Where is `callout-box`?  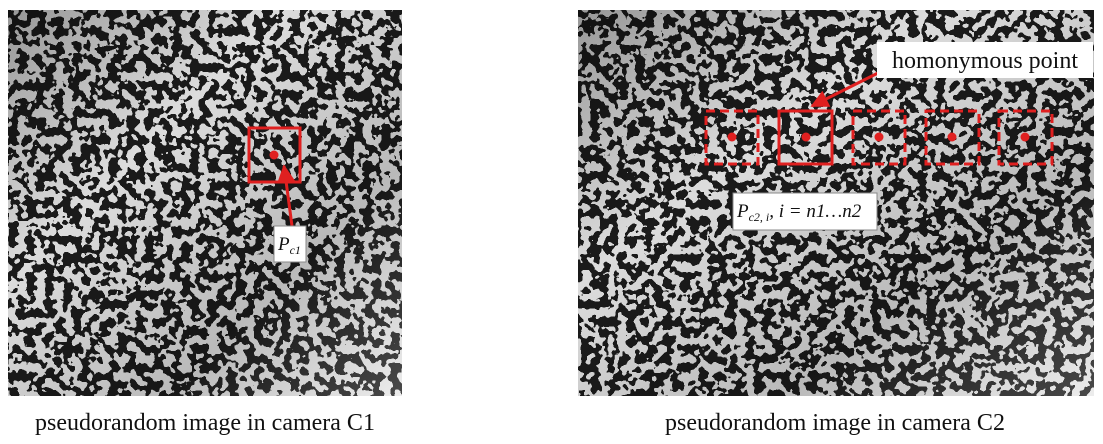
callout-box is located at coordinates (985, 60).